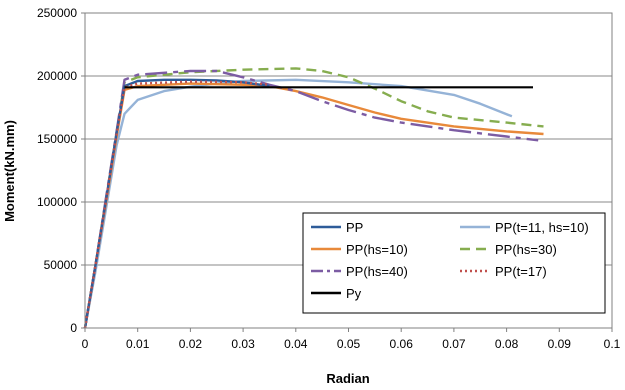 The width and height of the screenshot is (625, 390). I want to click on x-tick-label: 0.08, so click(507, 344).